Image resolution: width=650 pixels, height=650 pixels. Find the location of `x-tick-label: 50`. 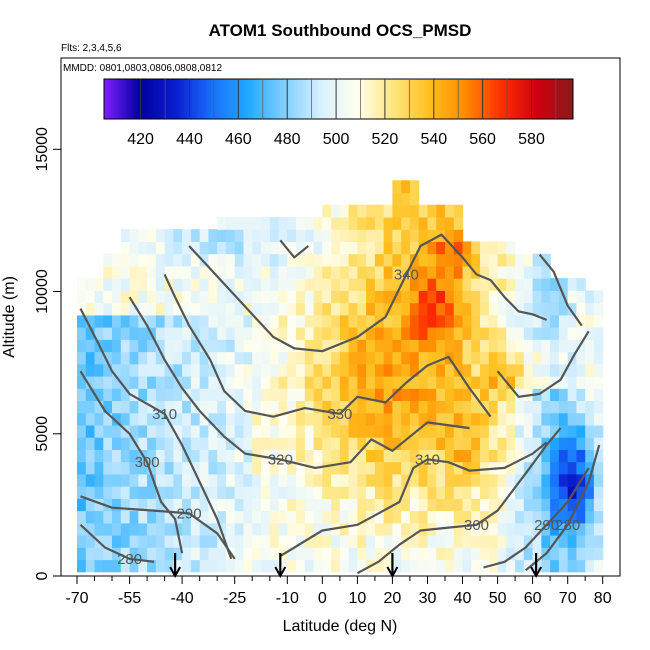

x-tick-label: 50 is located at coordinates (498, 598).